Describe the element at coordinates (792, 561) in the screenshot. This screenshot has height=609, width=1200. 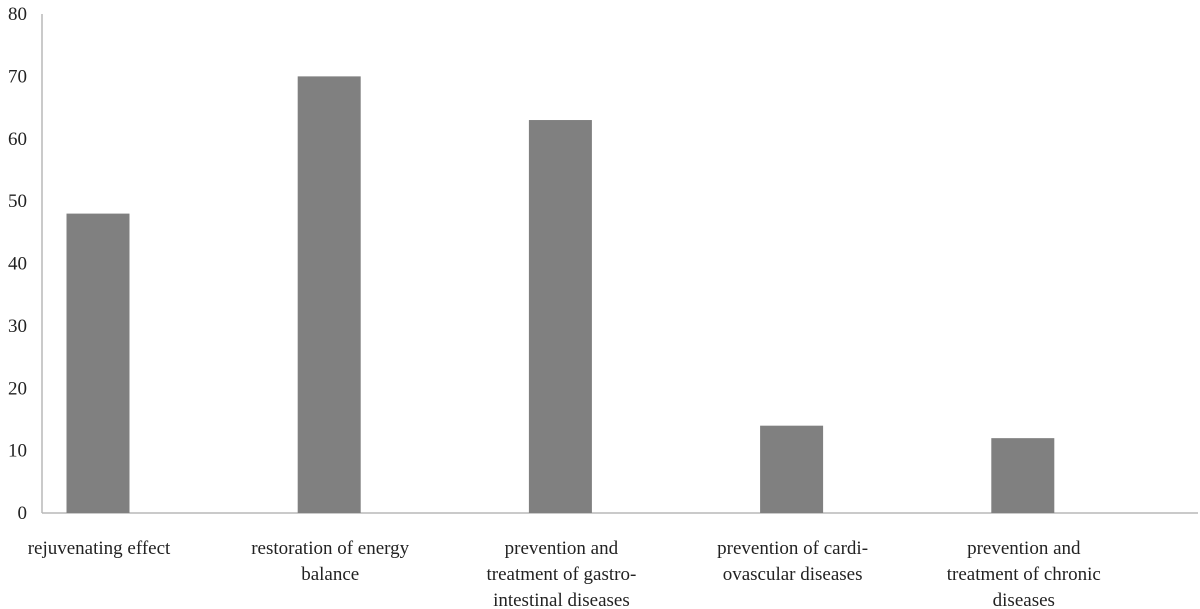
I see `category-label: prevention of cardi-ovascular diseases` at that location.